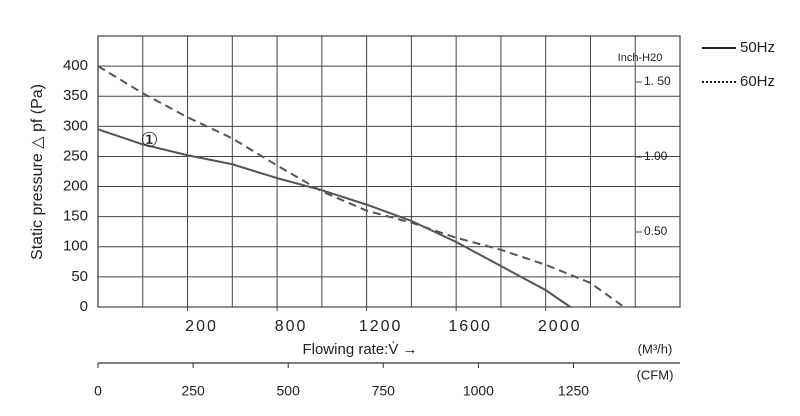  Describe the element at coordinates (560, 326) in the screenshot. I see `x-tick-label: 2000` at that location.